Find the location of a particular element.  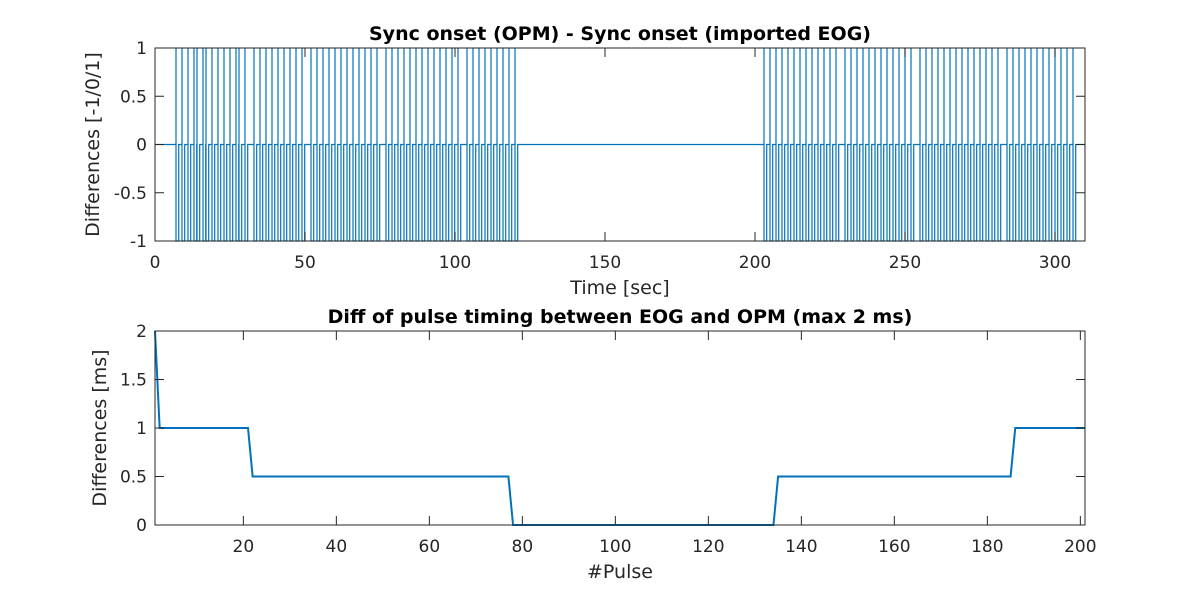

y-tick-label: -0.5 is located at coordinates (130, 194).